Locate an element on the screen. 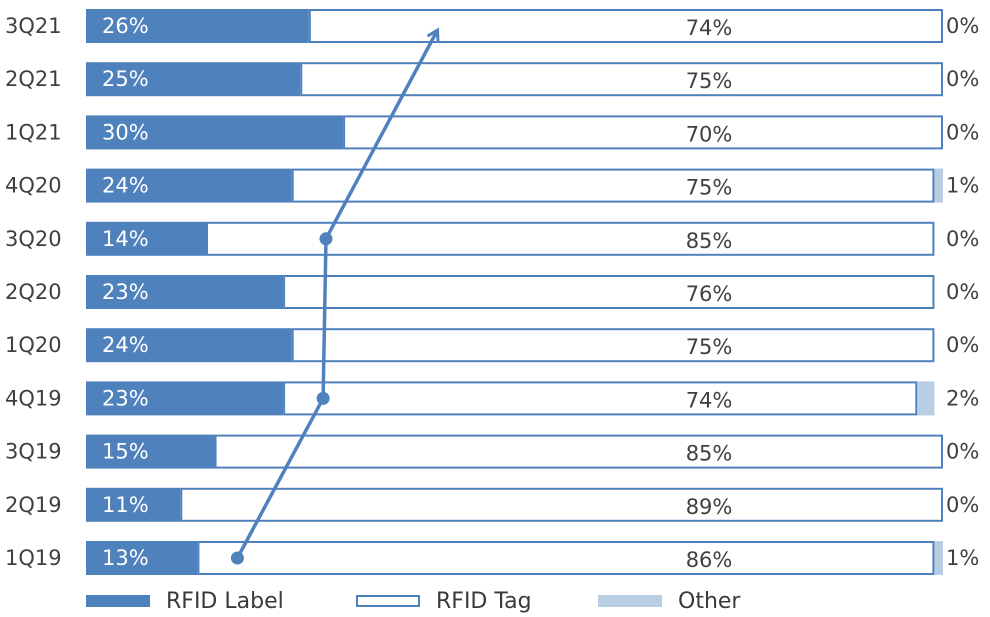 The width and height of the screenshot is (990, 617). y-tick-label: 3Q20 is located at coordinates (33, 239).